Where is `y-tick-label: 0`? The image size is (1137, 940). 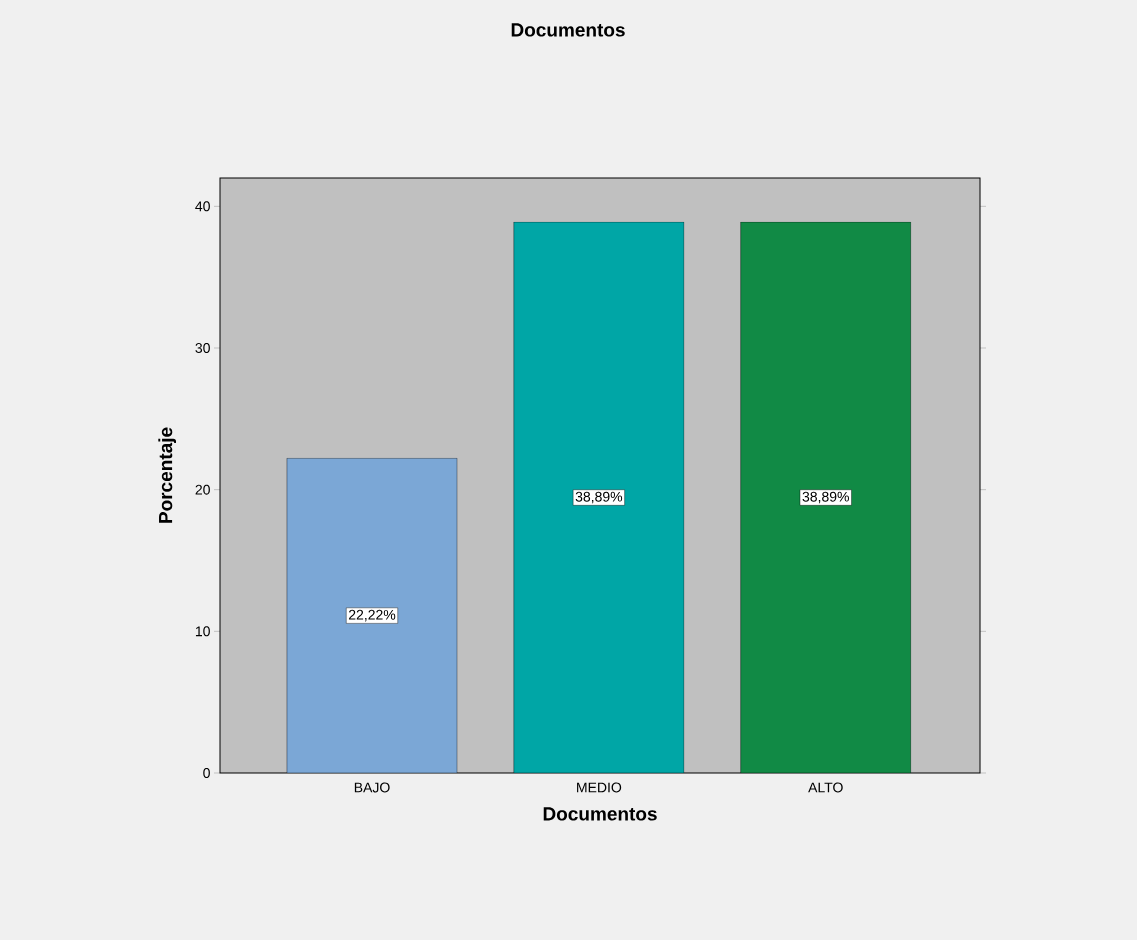 y-tick-label: 0 is located at coordinates (206, 773).